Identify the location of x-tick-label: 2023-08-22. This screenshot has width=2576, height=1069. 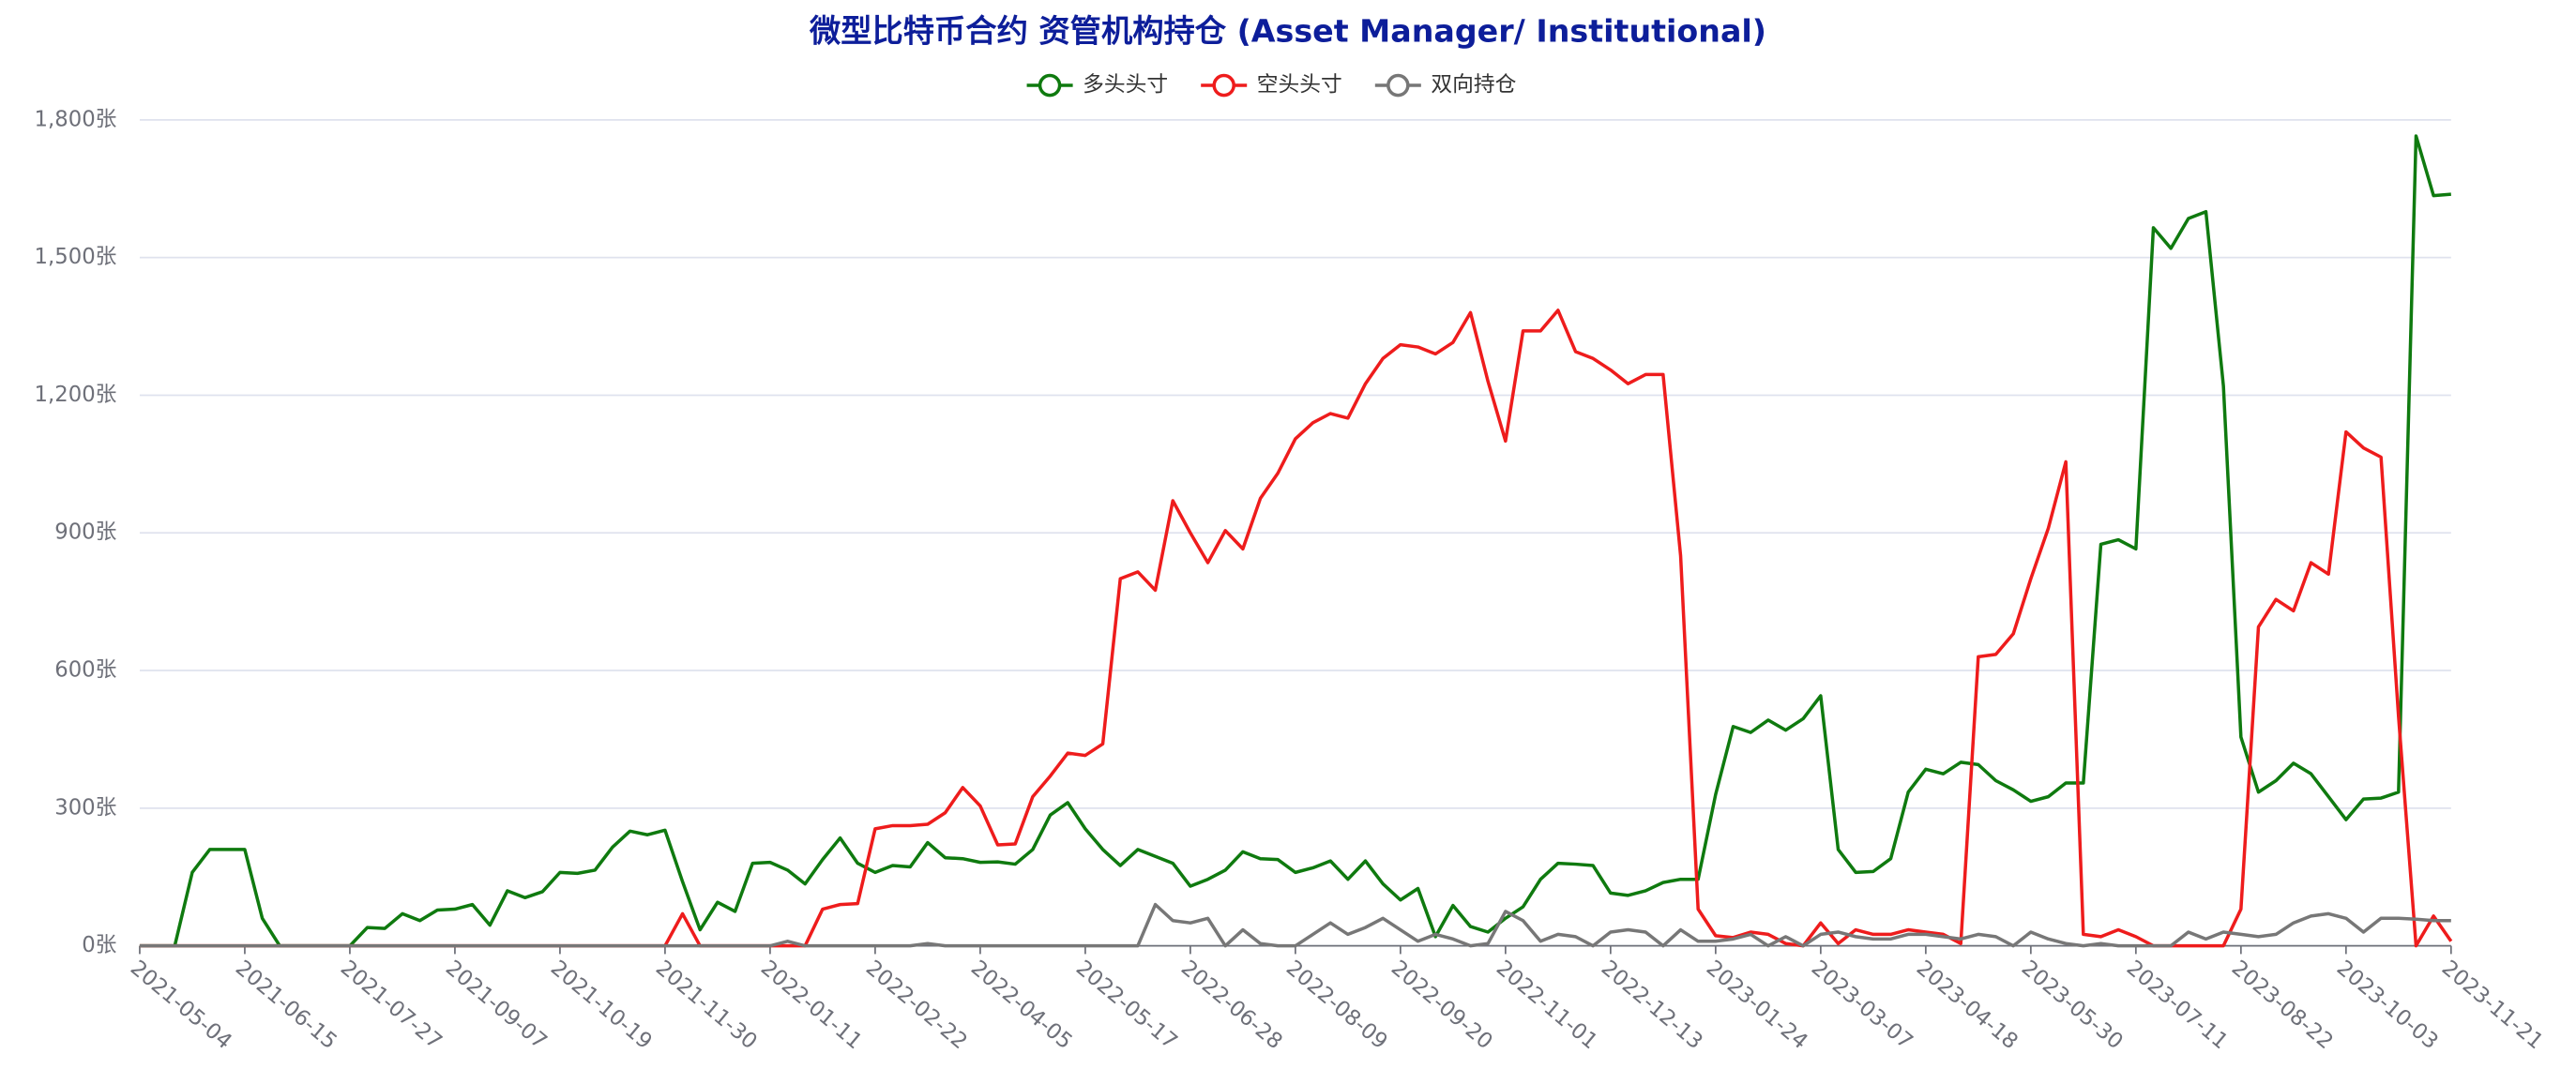
(2282, 1005).